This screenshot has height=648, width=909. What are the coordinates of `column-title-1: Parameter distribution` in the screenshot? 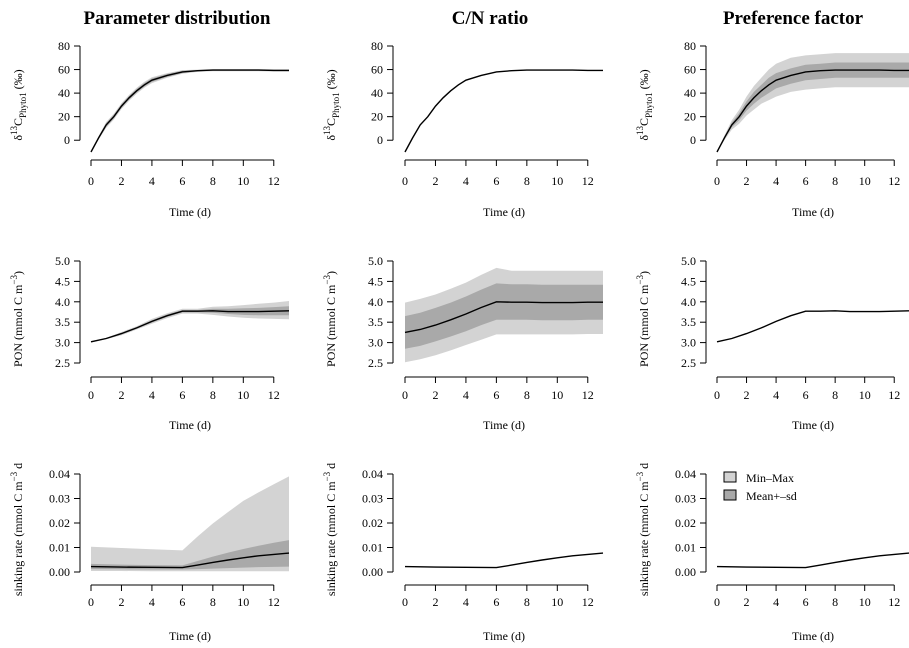 It's located at (177, 18).